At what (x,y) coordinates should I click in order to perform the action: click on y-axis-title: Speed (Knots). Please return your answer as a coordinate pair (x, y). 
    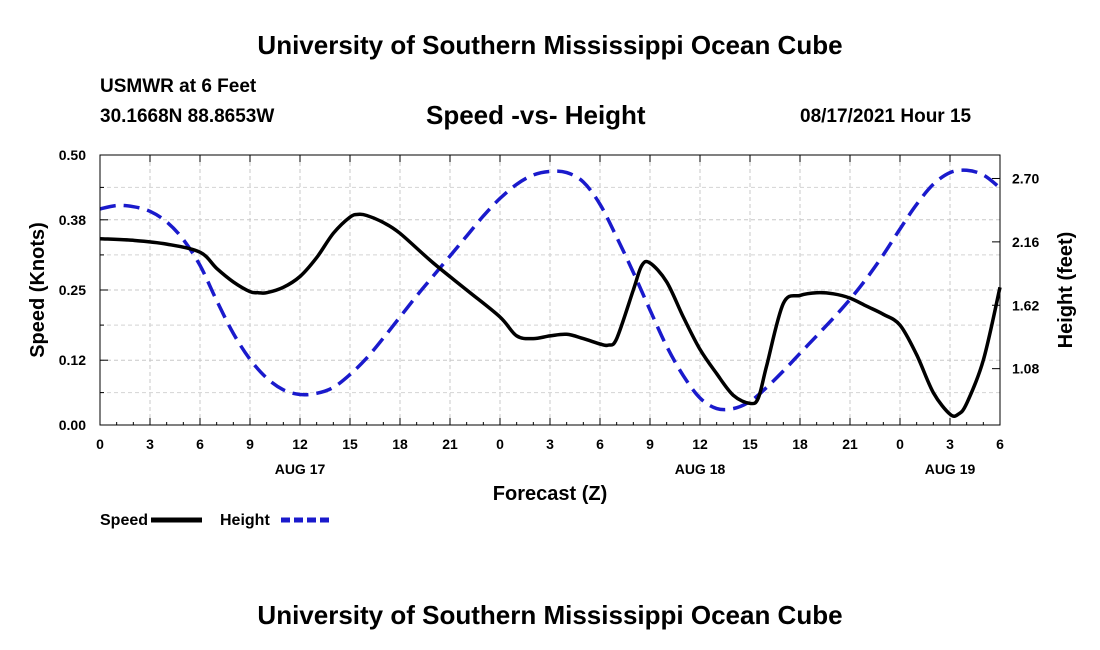
    Looking at the image, I should click on (38, 290).